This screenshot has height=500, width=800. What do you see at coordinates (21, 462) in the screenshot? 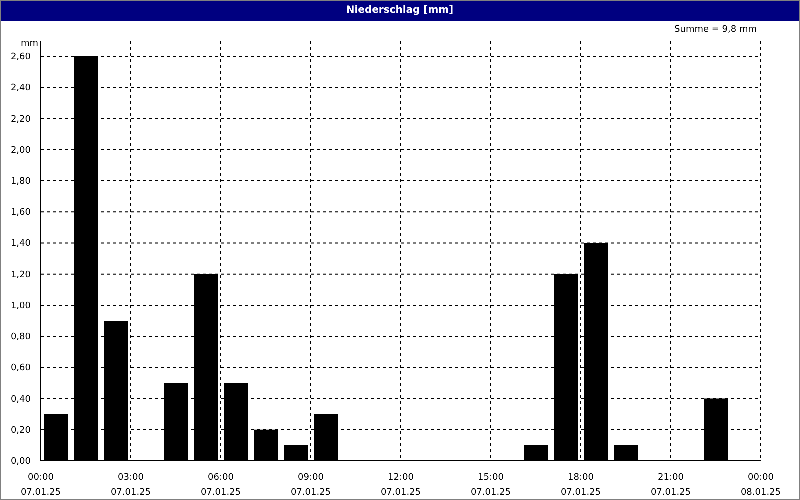
I see `y-tick-label: 0,00` at bounding box center [21, 462].